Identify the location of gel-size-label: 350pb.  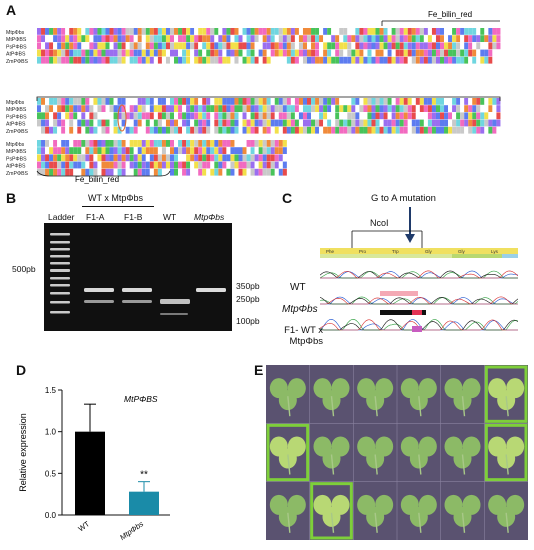
(248, 286).